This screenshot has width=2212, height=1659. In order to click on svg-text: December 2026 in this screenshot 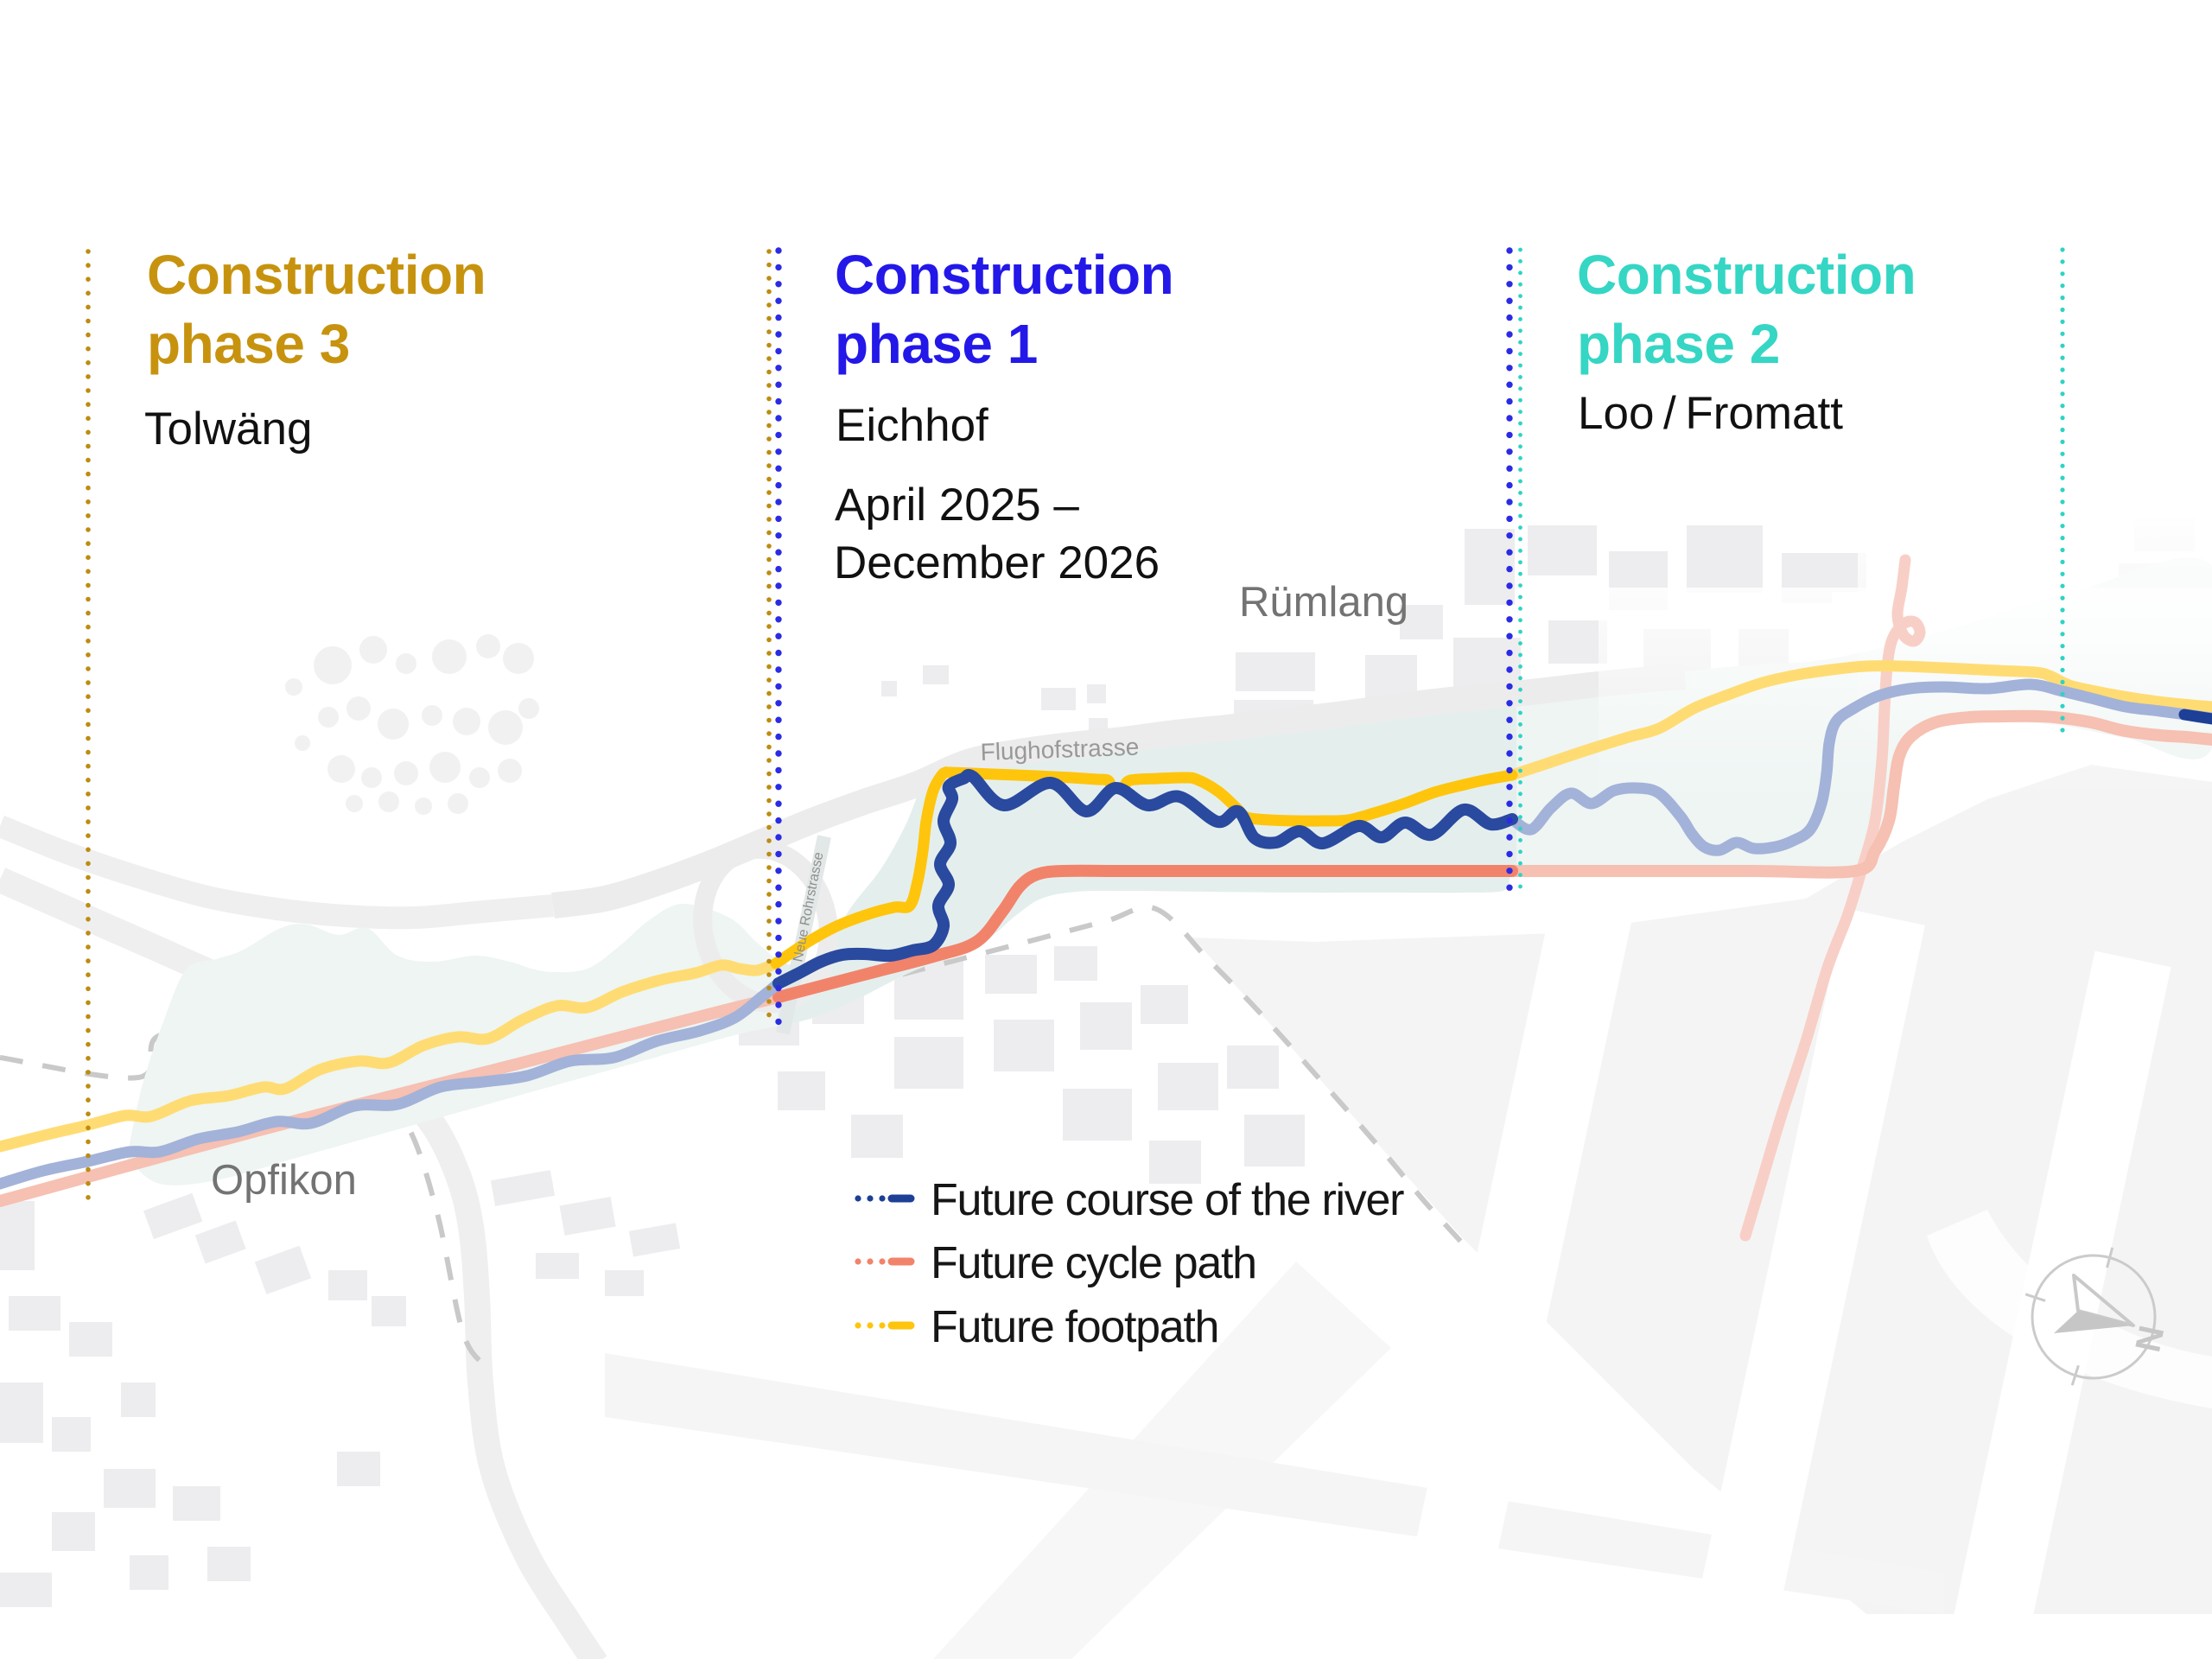, I will do `click(997, 562)`.